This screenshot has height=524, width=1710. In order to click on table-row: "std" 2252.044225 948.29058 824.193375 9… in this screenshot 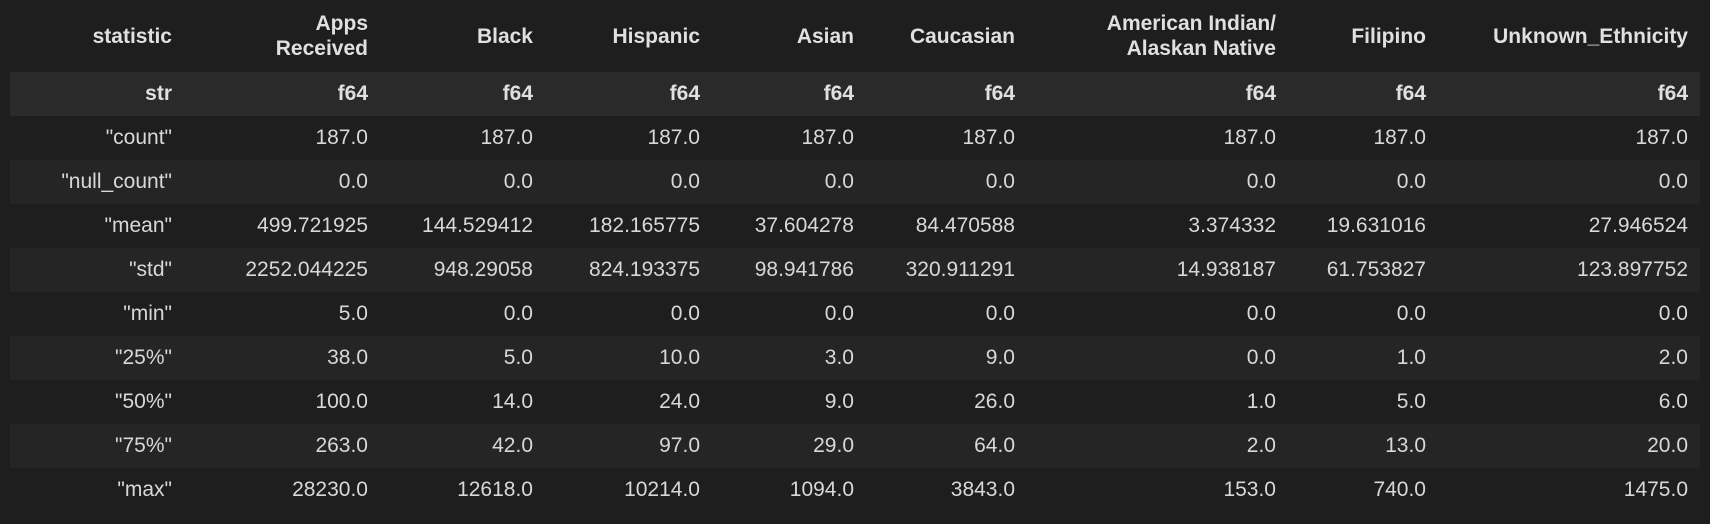, I will do `click(855, 270)`.